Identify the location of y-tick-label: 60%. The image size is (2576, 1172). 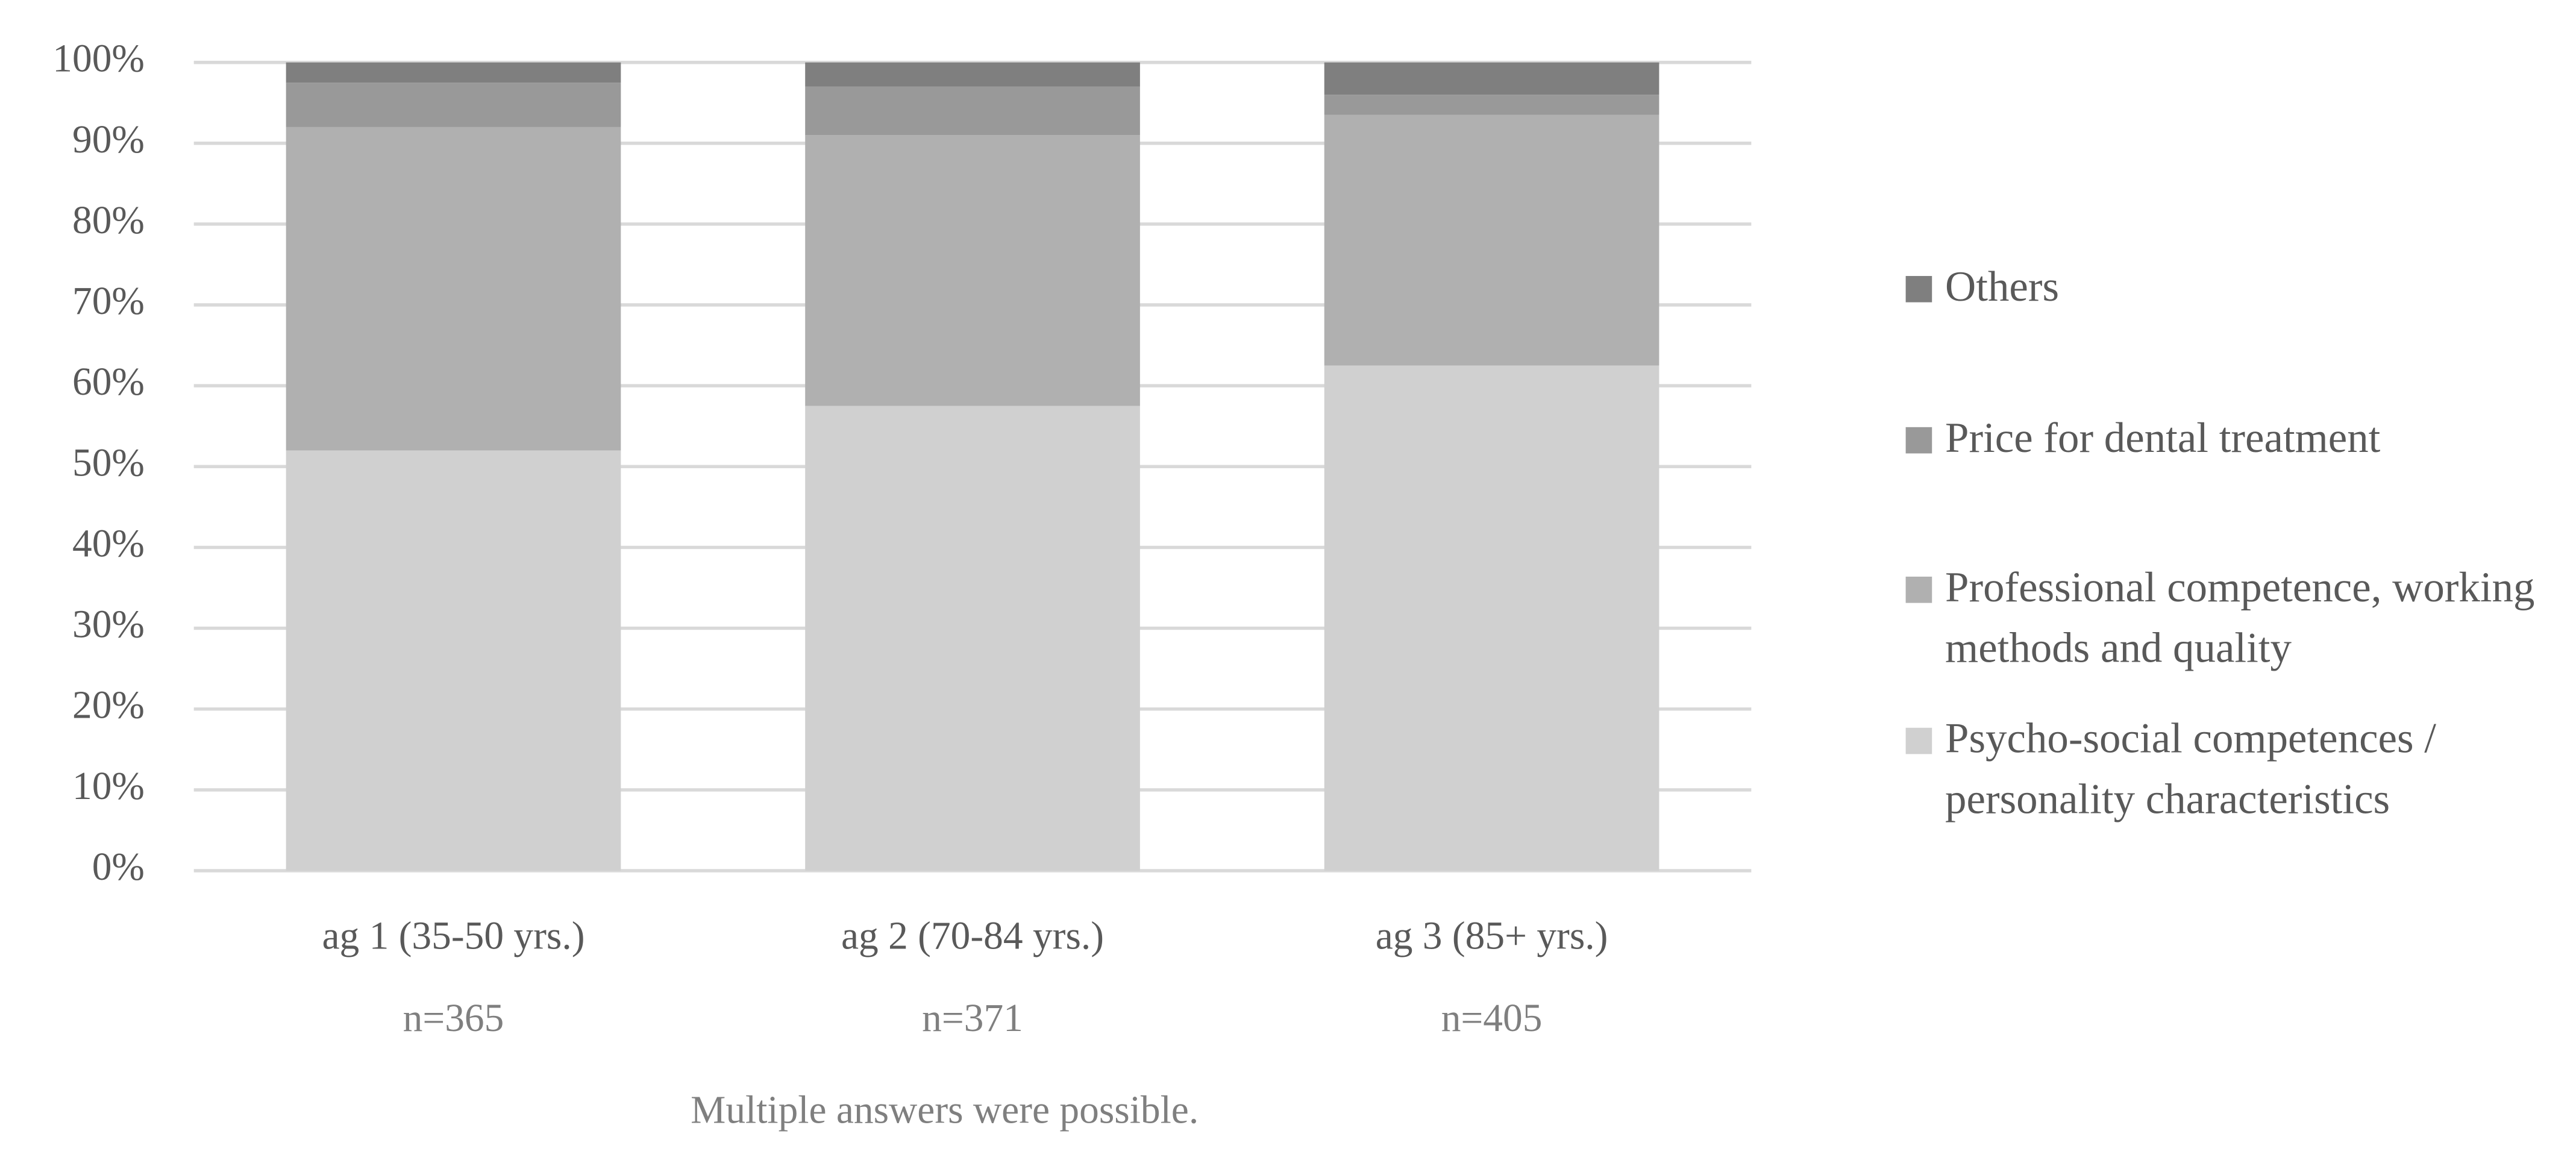
(108, 382).